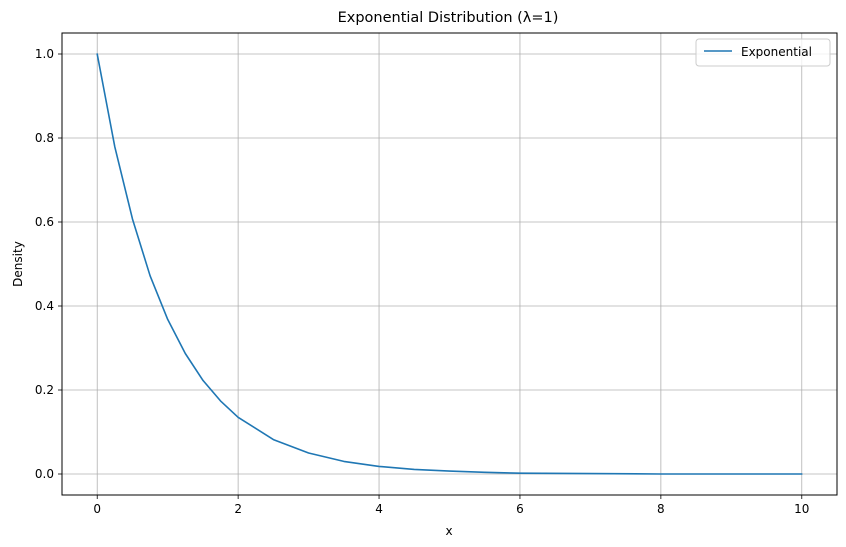 The height and width of the screenshot is (547, 846). Describe the element at coordinates (44, 306) in the screenshot. I see `y-tick-label: 0.4` at that location.